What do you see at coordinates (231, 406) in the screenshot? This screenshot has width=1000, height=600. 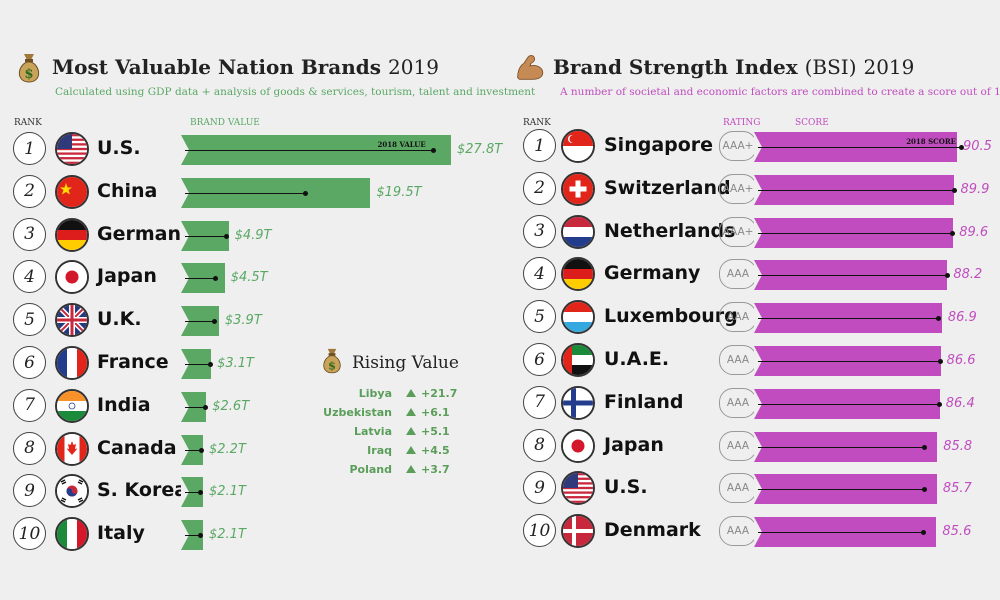 I see `value-label: $2.6T` at bounding box center [231, 406].